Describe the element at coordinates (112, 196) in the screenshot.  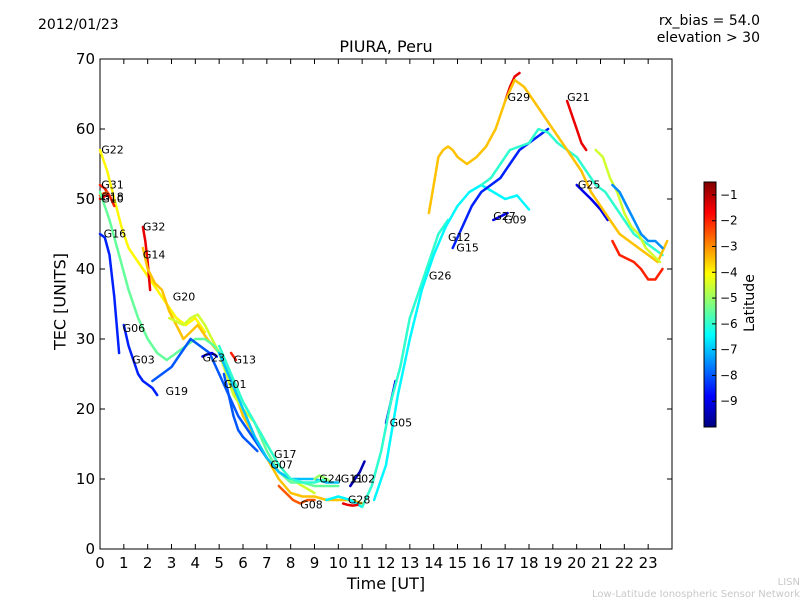
I see `prn-label-g18: G18` at that location.